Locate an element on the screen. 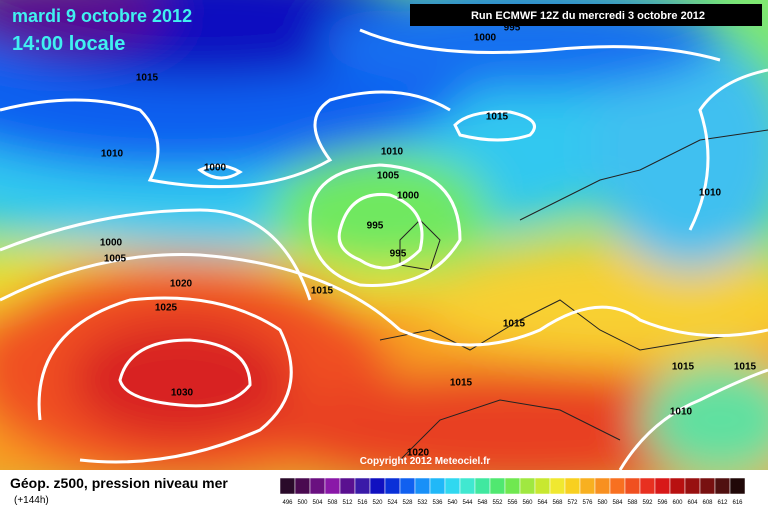  scale-label: 556 is located at coordinates (512, 503).